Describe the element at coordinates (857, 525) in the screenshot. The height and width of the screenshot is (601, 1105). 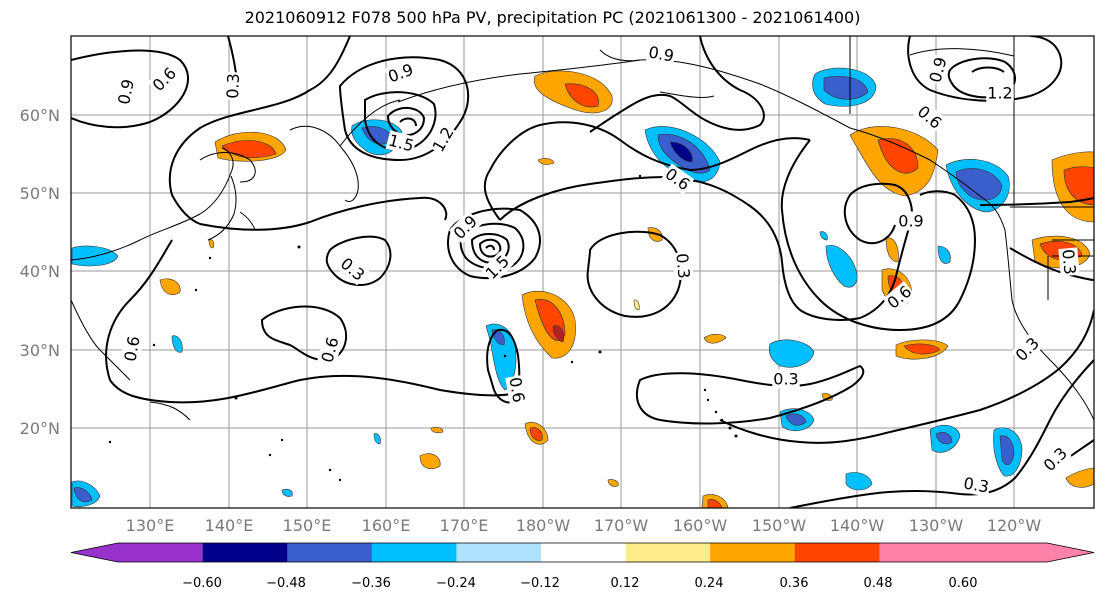
I see `lon-label: 140°W` at that location.